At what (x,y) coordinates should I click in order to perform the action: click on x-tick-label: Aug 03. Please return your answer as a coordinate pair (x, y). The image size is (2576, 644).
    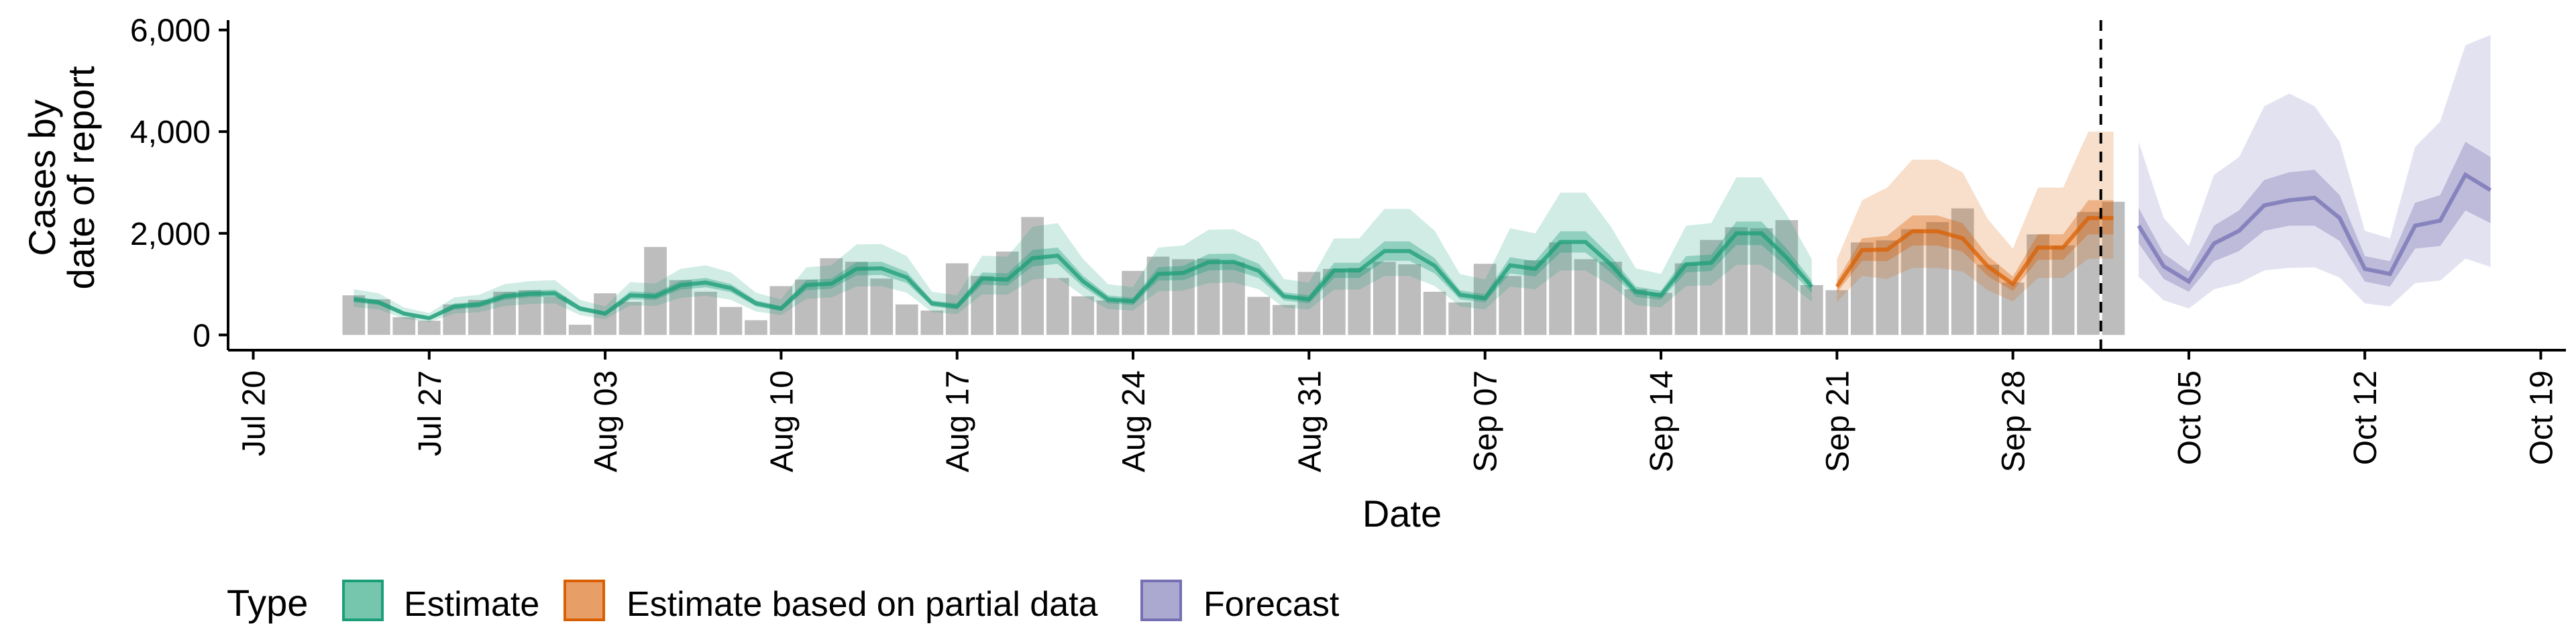
    Looking at the image, I should click on (606, 421).